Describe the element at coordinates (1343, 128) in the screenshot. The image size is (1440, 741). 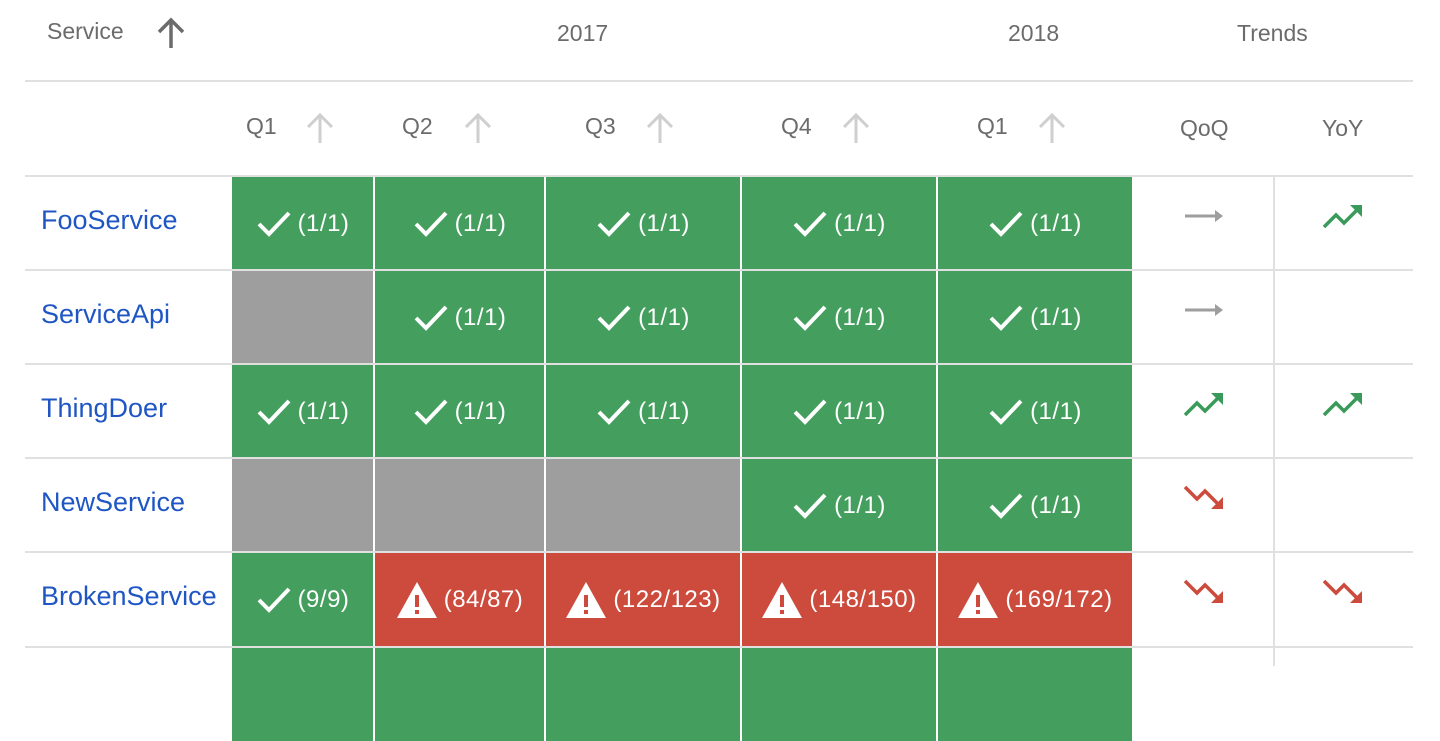
I see `yoy-header: YoY` at that location.